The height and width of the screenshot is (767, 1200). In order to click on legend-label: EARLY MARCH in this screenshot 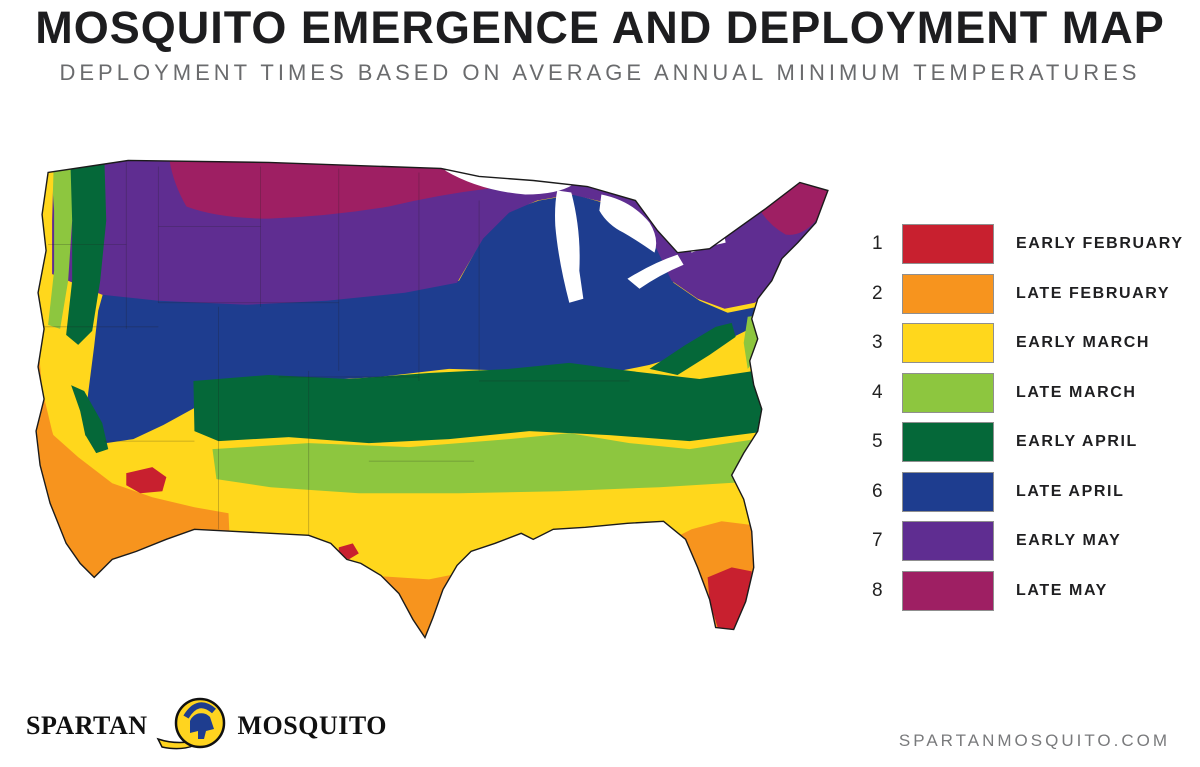, I will do `click(1083, 342)`.